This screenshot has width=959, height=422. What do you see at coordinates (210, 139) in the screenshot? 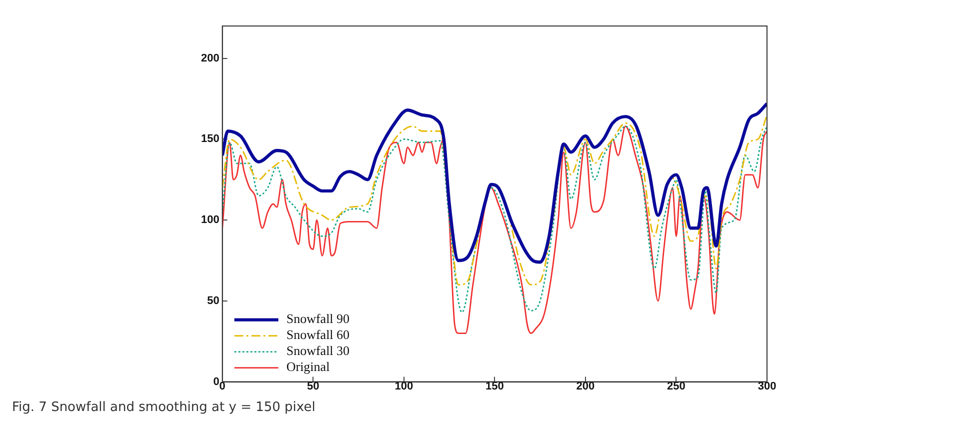
I see `y-tick-label: 150` at bounding box center [210, 139].